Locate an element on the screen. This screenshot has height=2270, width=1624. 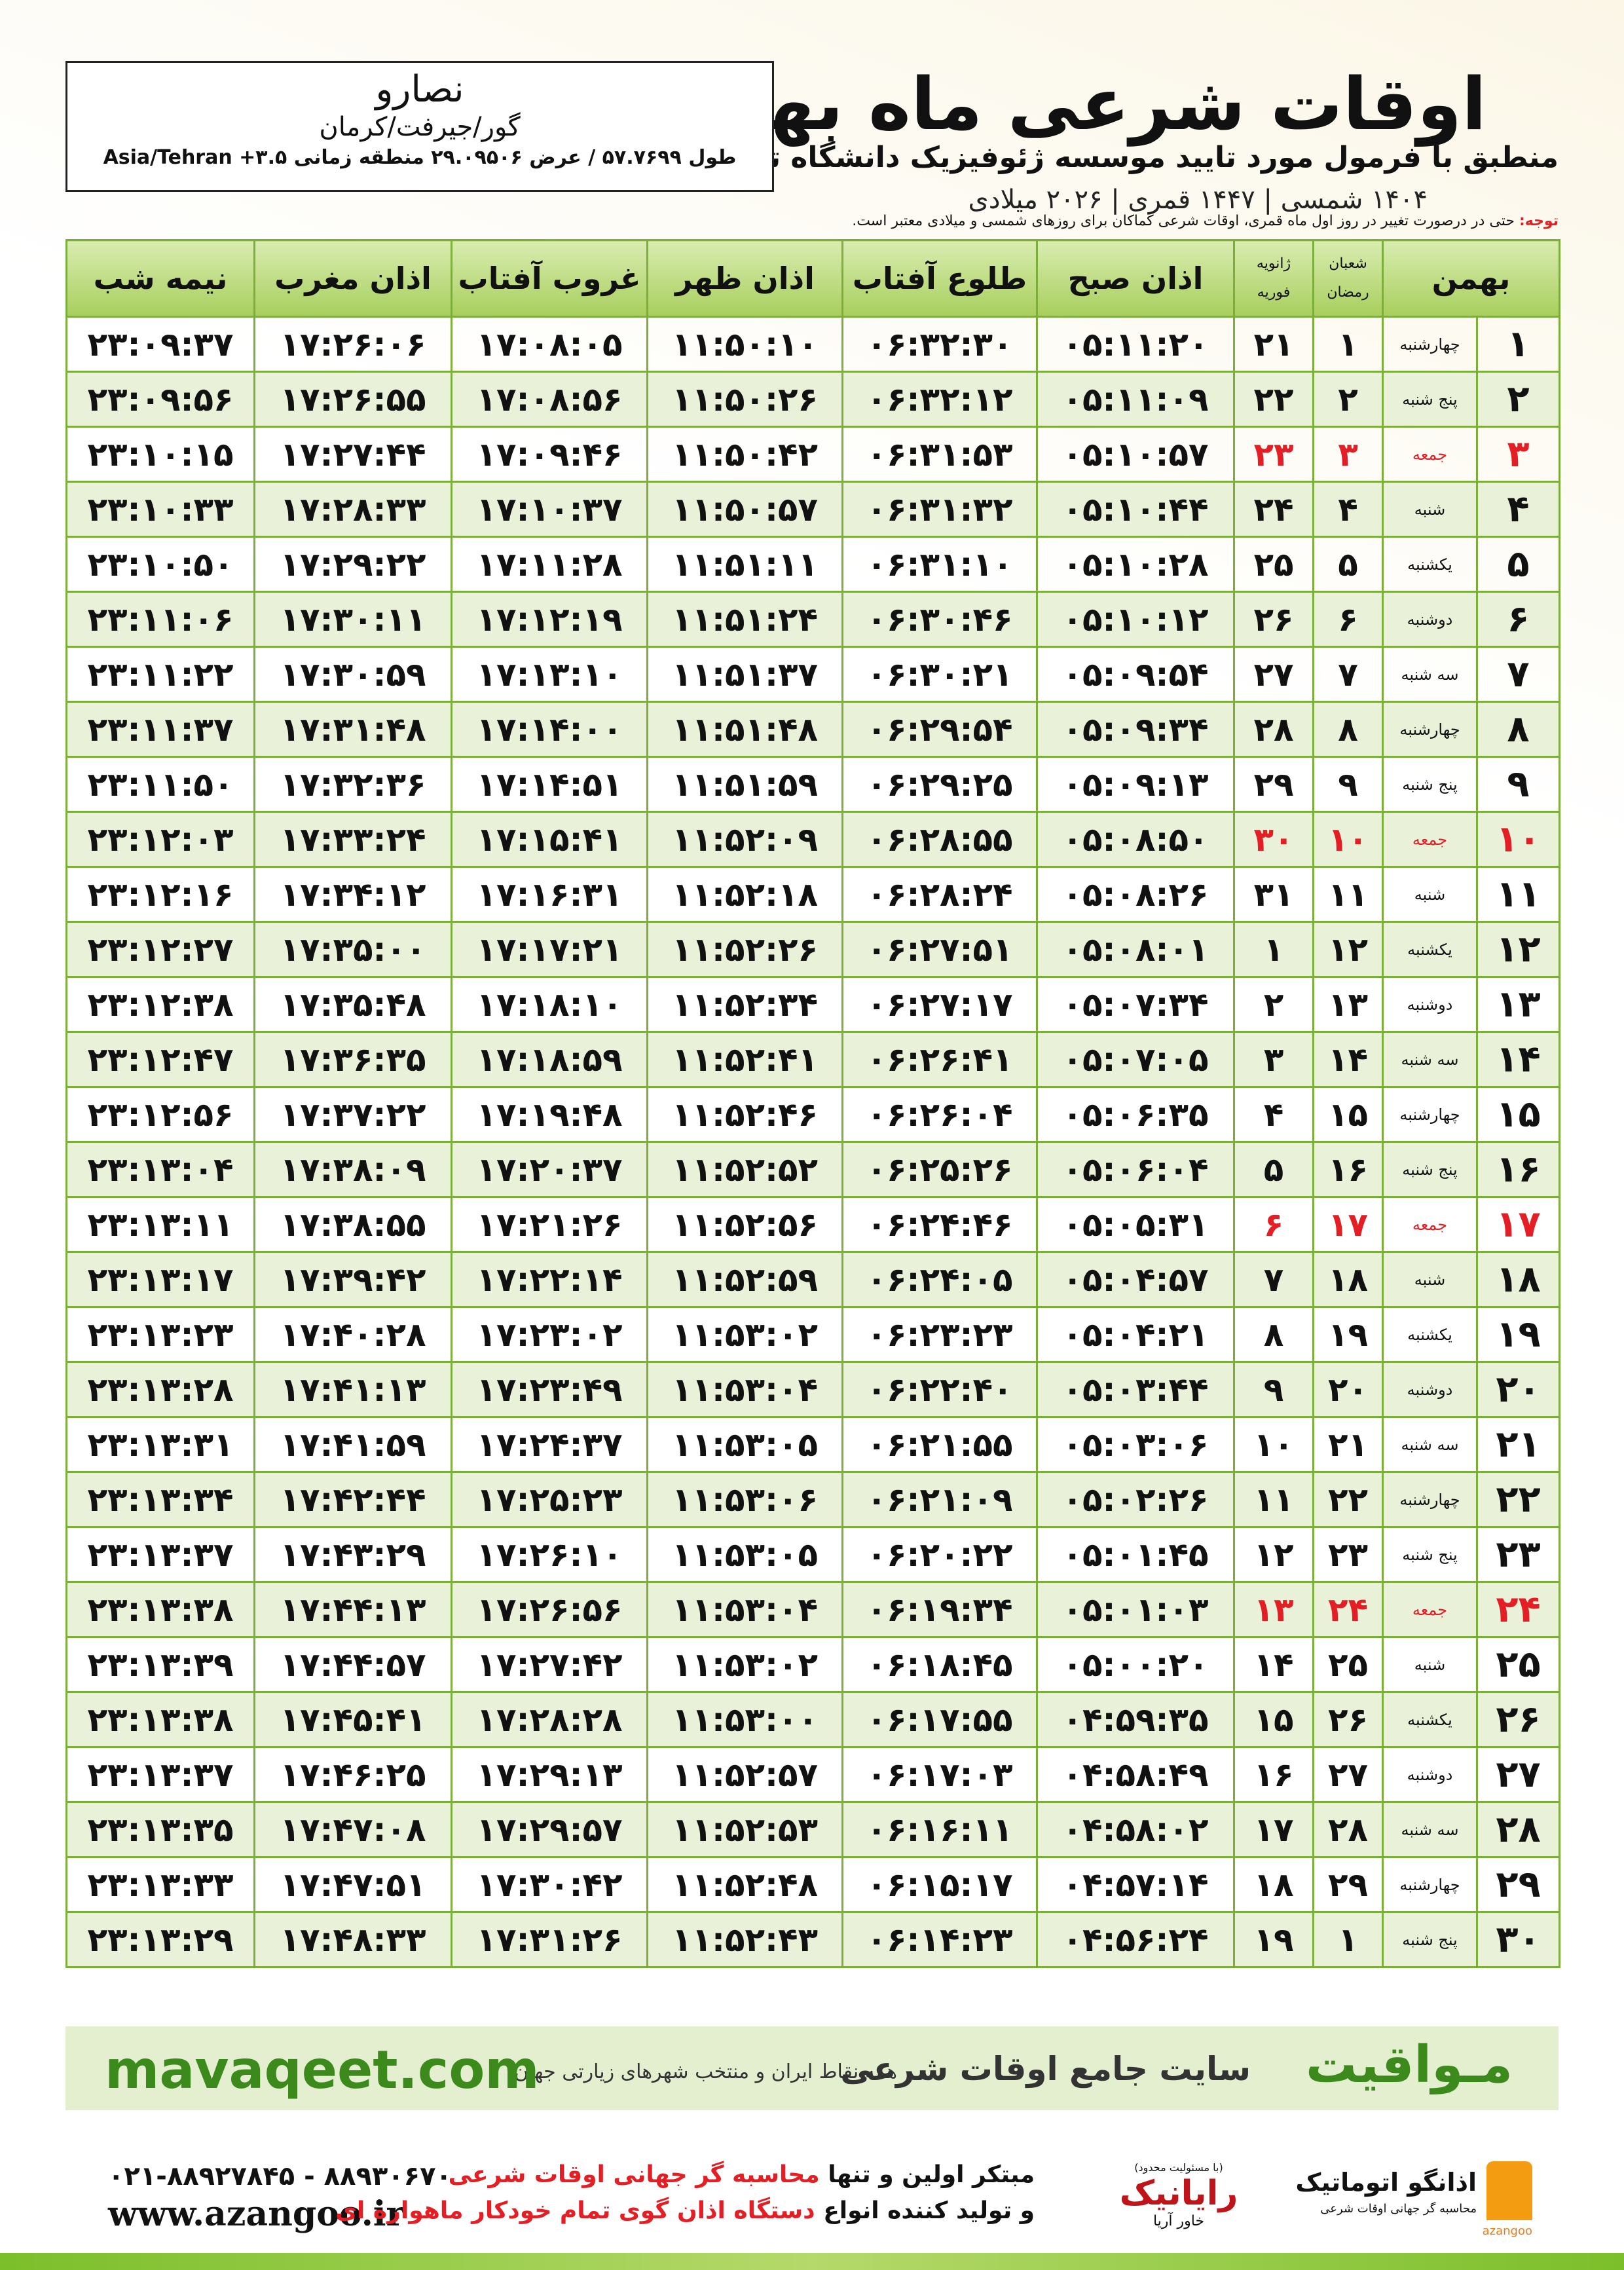
hijri-day: ۵ is located at coordinates (1348, 564).